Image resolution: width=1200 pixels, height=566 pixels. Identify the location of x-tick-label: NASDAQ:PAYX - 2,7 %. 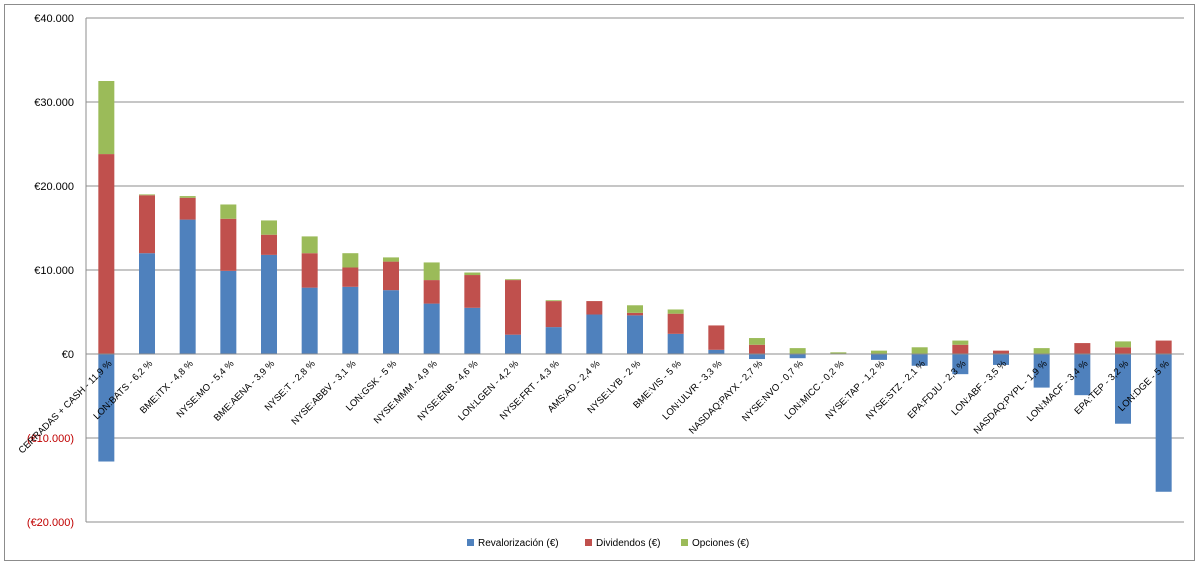
(726, 397).